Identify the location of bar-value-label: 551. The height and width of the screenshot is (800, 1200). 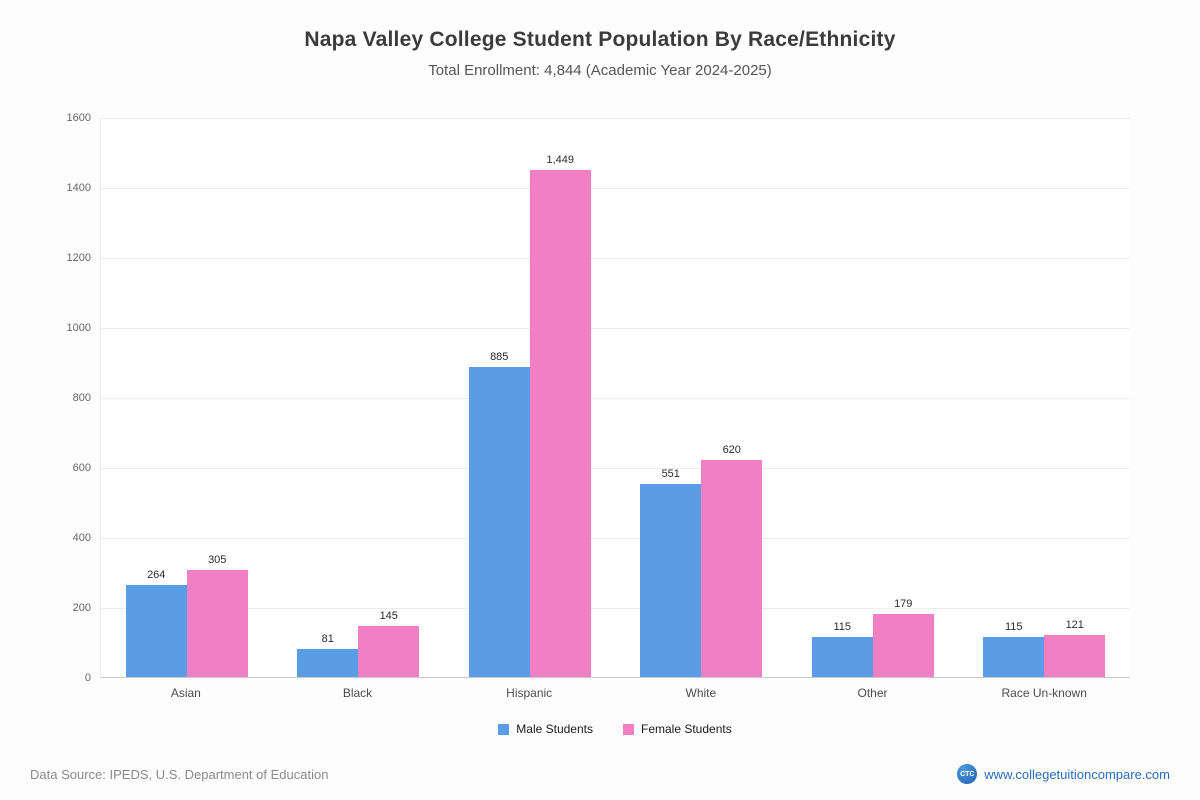
(670, 474).